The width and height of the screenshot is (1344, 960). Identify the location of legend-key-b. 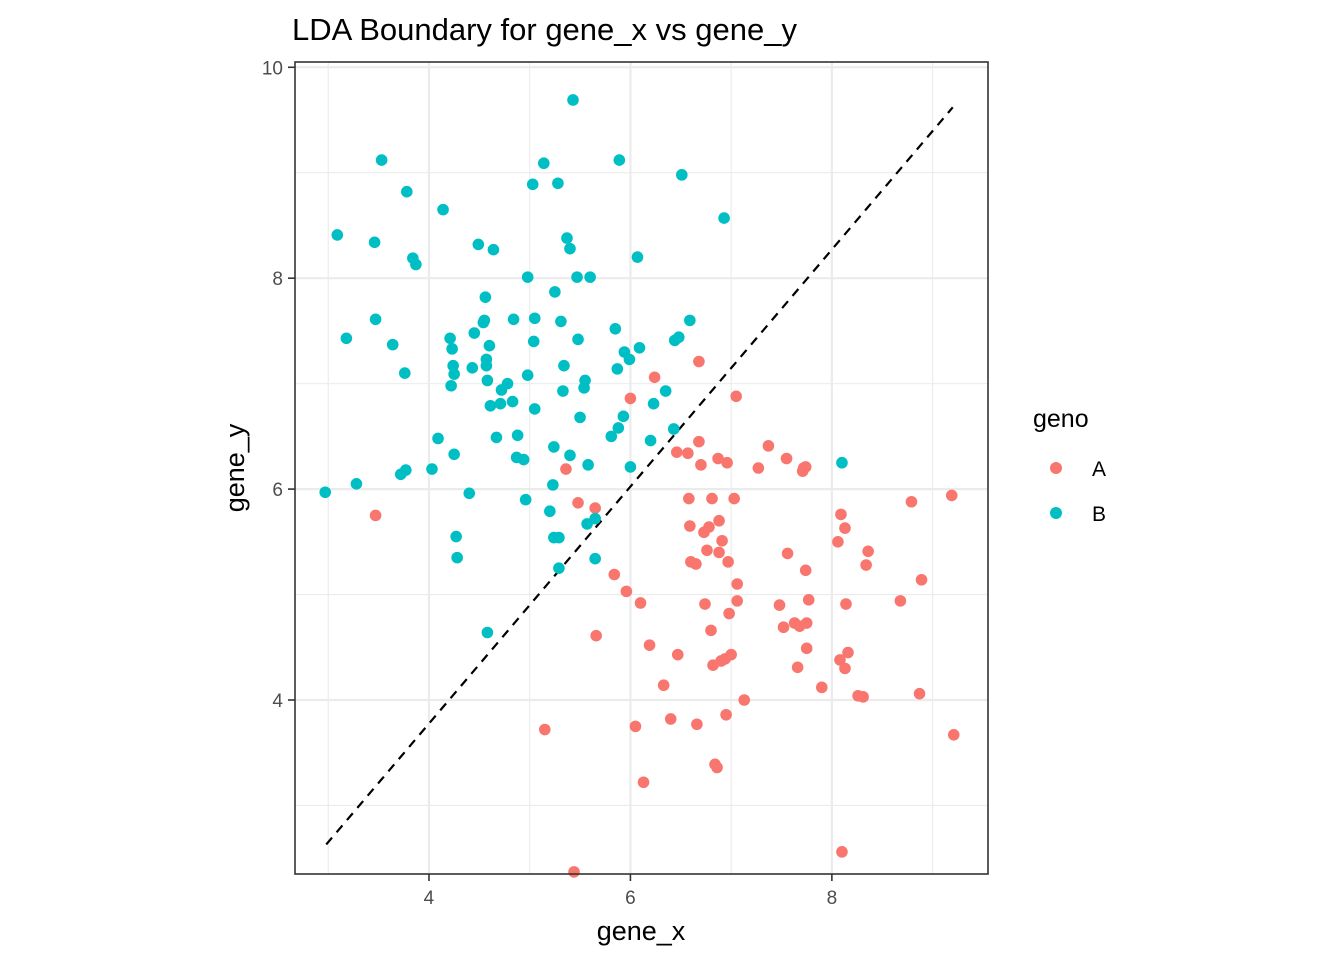
(1056, 513).